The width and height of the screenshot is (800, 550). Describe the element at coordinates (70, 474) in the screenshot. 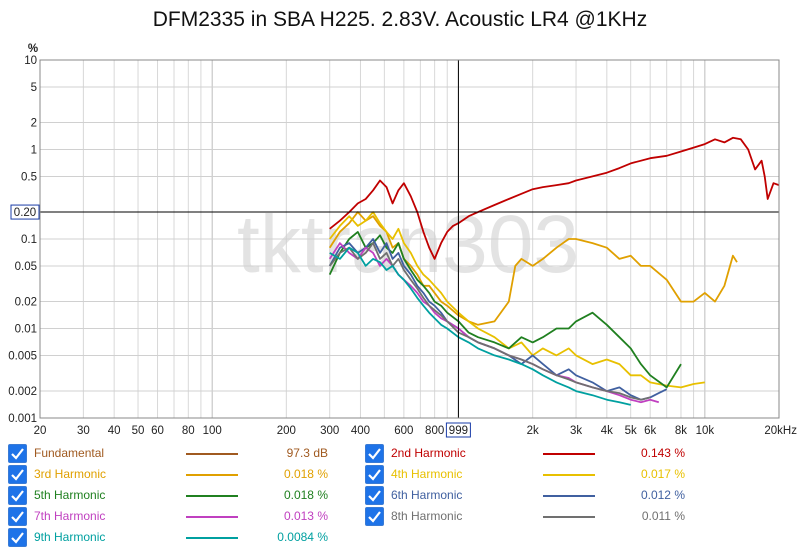

I see `legend-name: 3rd Harmonic` at that location.